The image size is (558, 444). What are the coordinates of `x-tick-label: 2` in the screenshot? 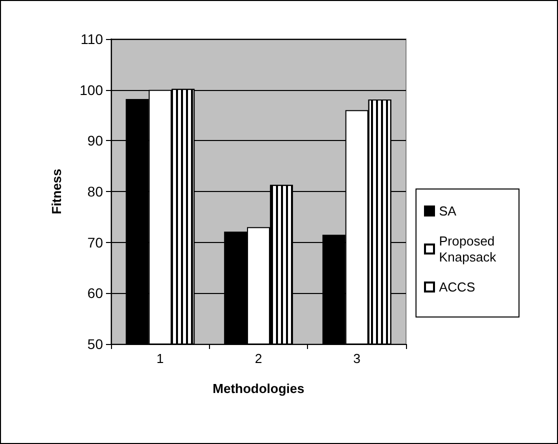 It's located at (258, 358).